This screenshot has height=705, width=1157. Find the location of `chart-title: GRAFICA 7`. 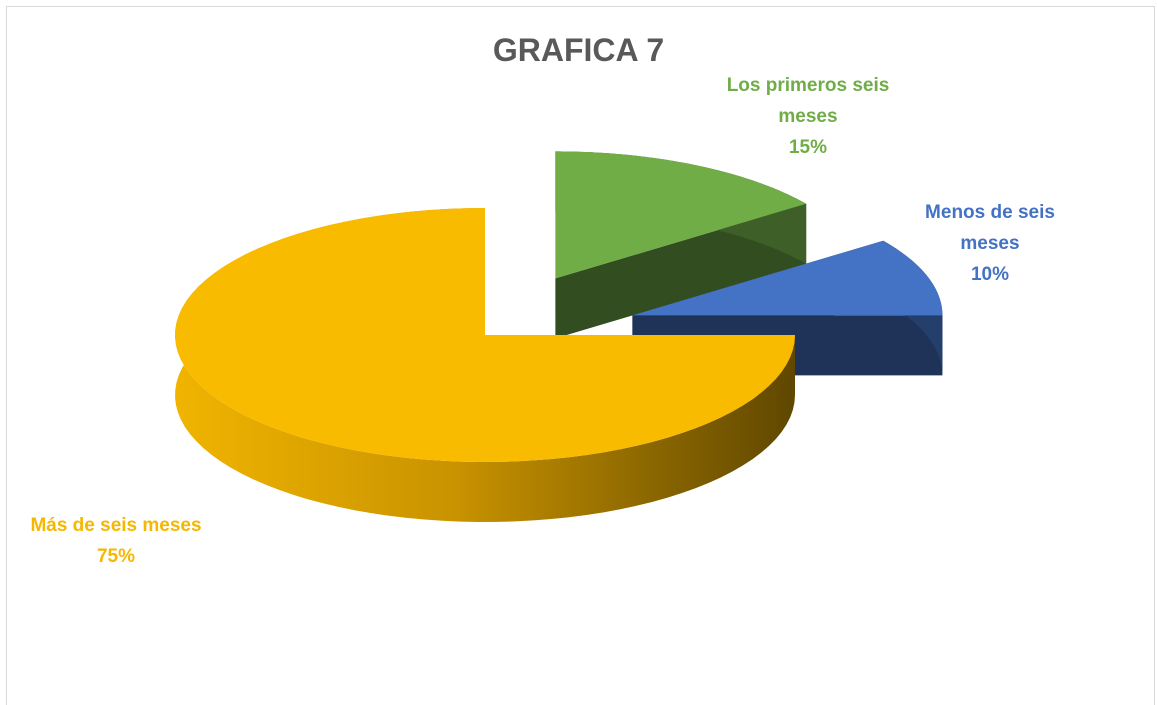

chart-title: GRAFICA 7 is located at coordinates (578, 50).